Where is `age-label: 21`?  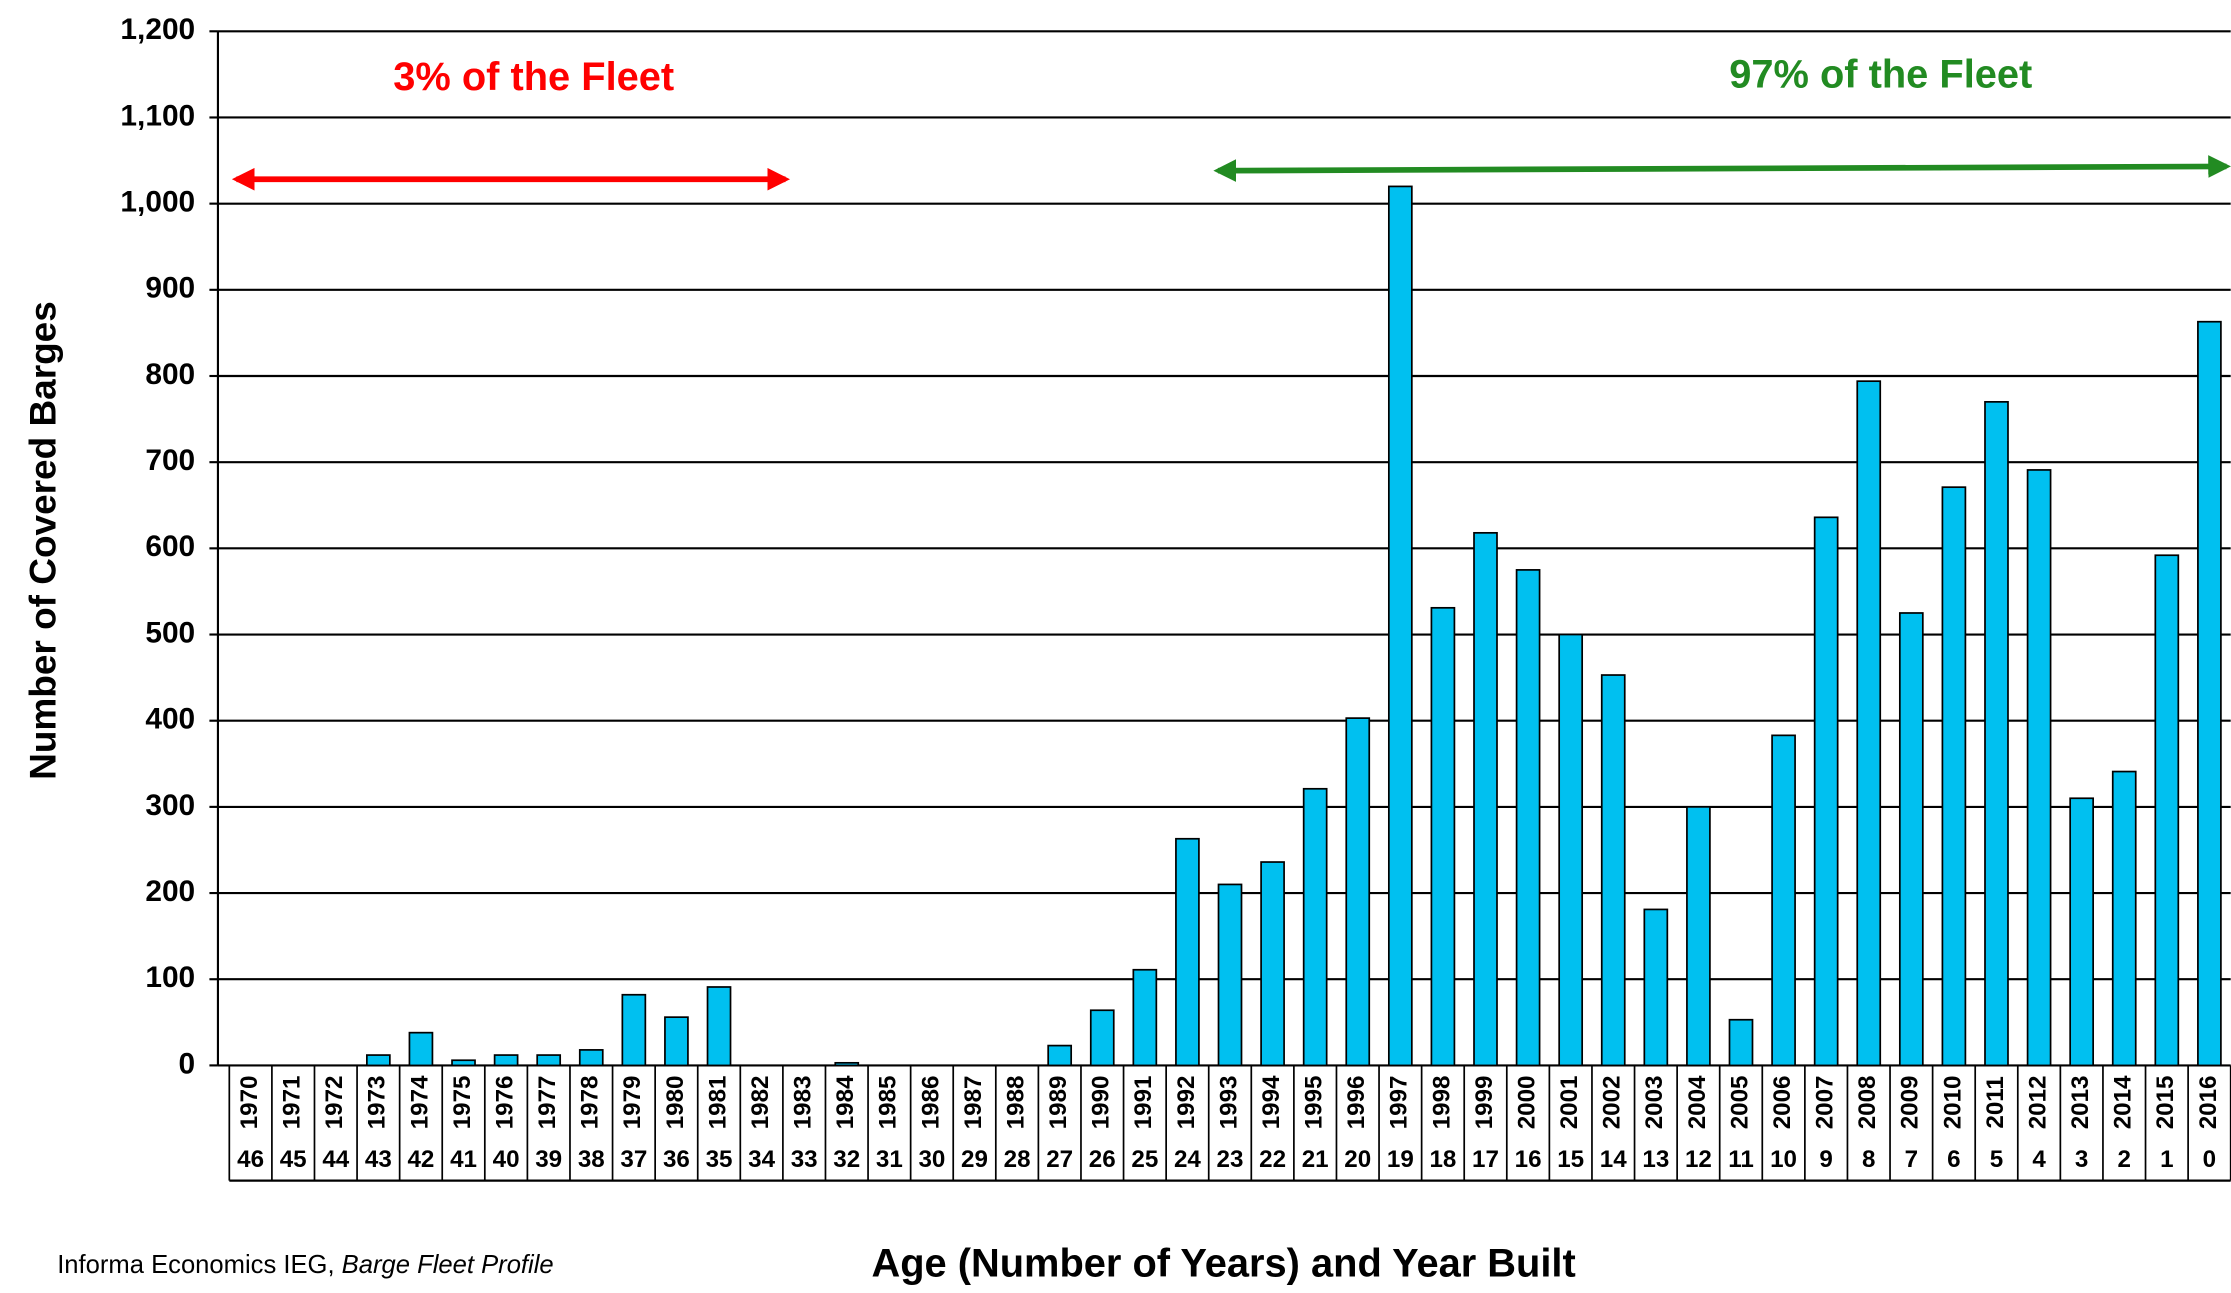 age-label: 21 is located at coordinates (1315, 1159).